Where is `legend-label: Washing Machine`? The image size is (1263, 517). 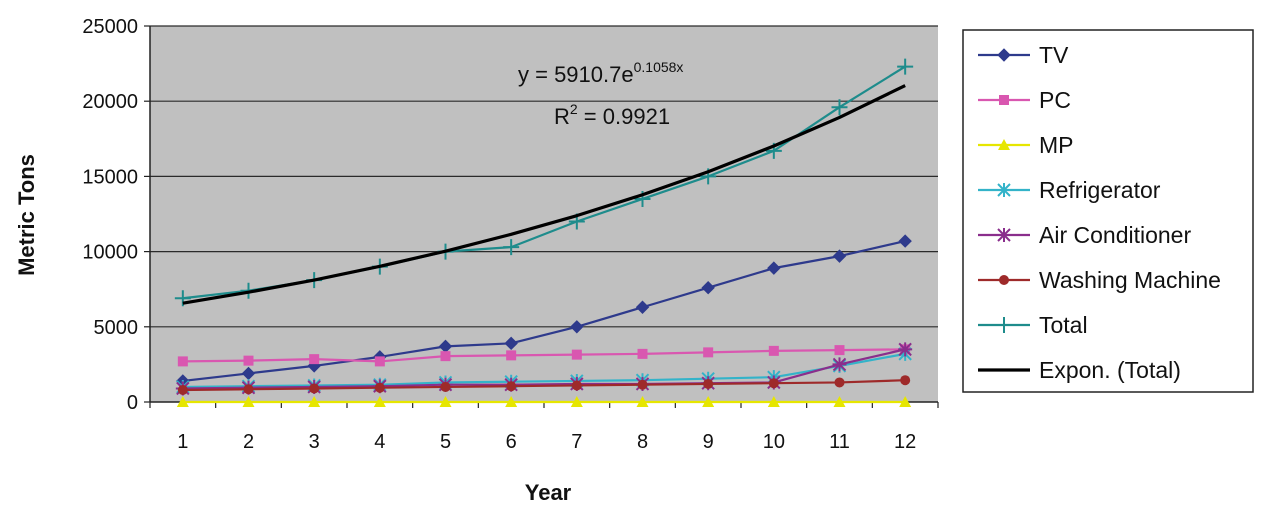 legend-label: Washing Machine is located at coordinates (1130, 280).